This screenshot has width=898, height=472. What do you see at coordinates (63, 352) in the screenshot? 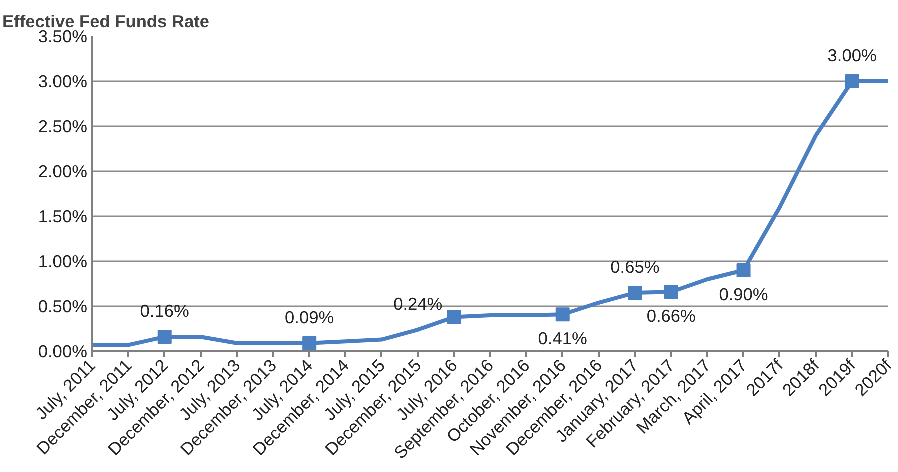
I see `y-tick-label: 0.00%` at bounding box center [63, 352].